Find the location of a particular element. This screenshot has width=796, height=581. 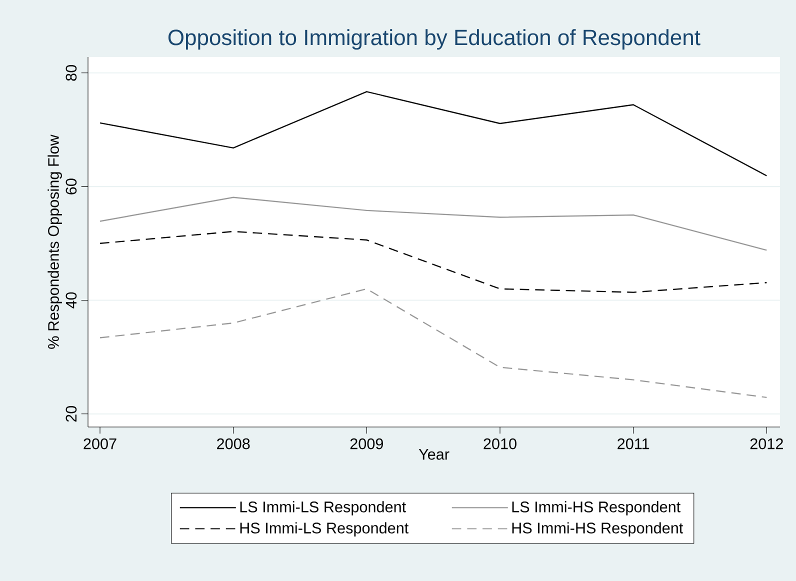

chart-title: Opposition to Immigration by Education of Respondent is located at coordinates (434, 39).